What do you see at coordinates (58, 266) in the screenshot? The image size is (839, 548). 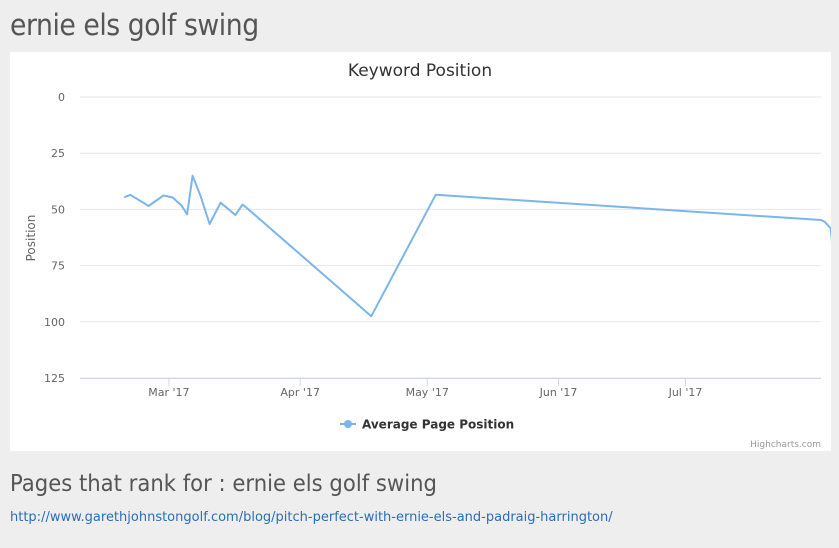 I see `y-tick-label: 75` at bounding box center [58, 266].